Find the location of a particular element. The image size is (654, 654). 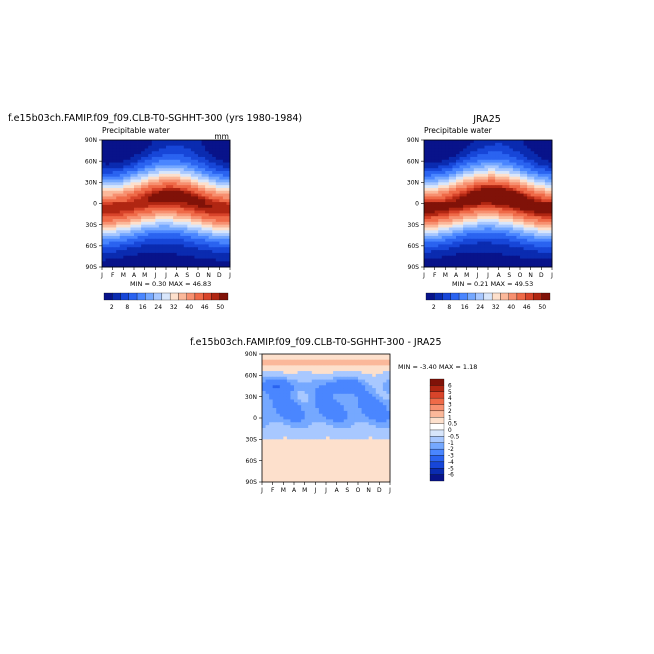

panel-obs-ytick-label: 30N is located at coordinates (413, 183).